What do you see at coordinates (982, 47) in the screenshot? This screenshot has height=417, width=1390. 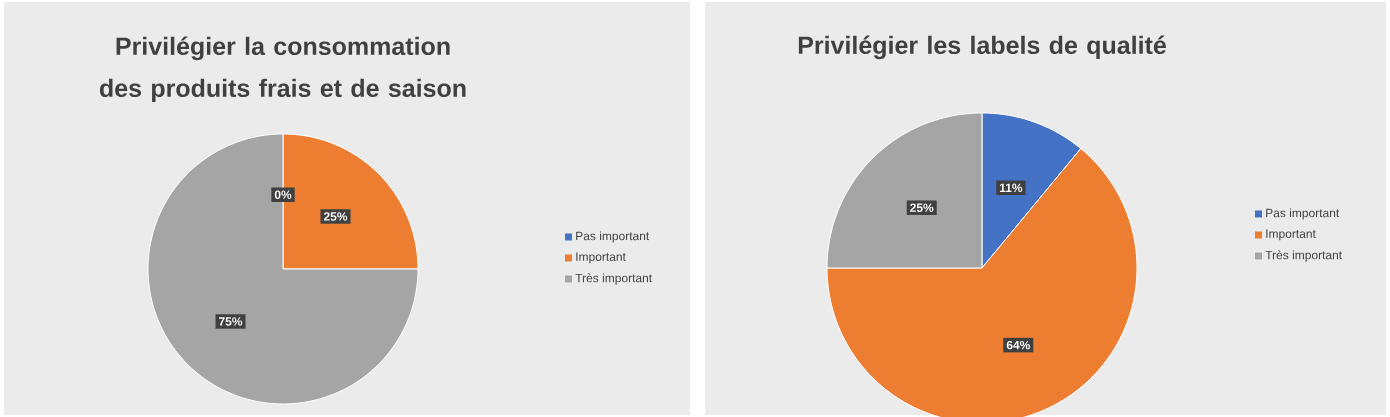 I see `chart-title: Privilégier les labels de qualité` at bounding box center [982, 47].